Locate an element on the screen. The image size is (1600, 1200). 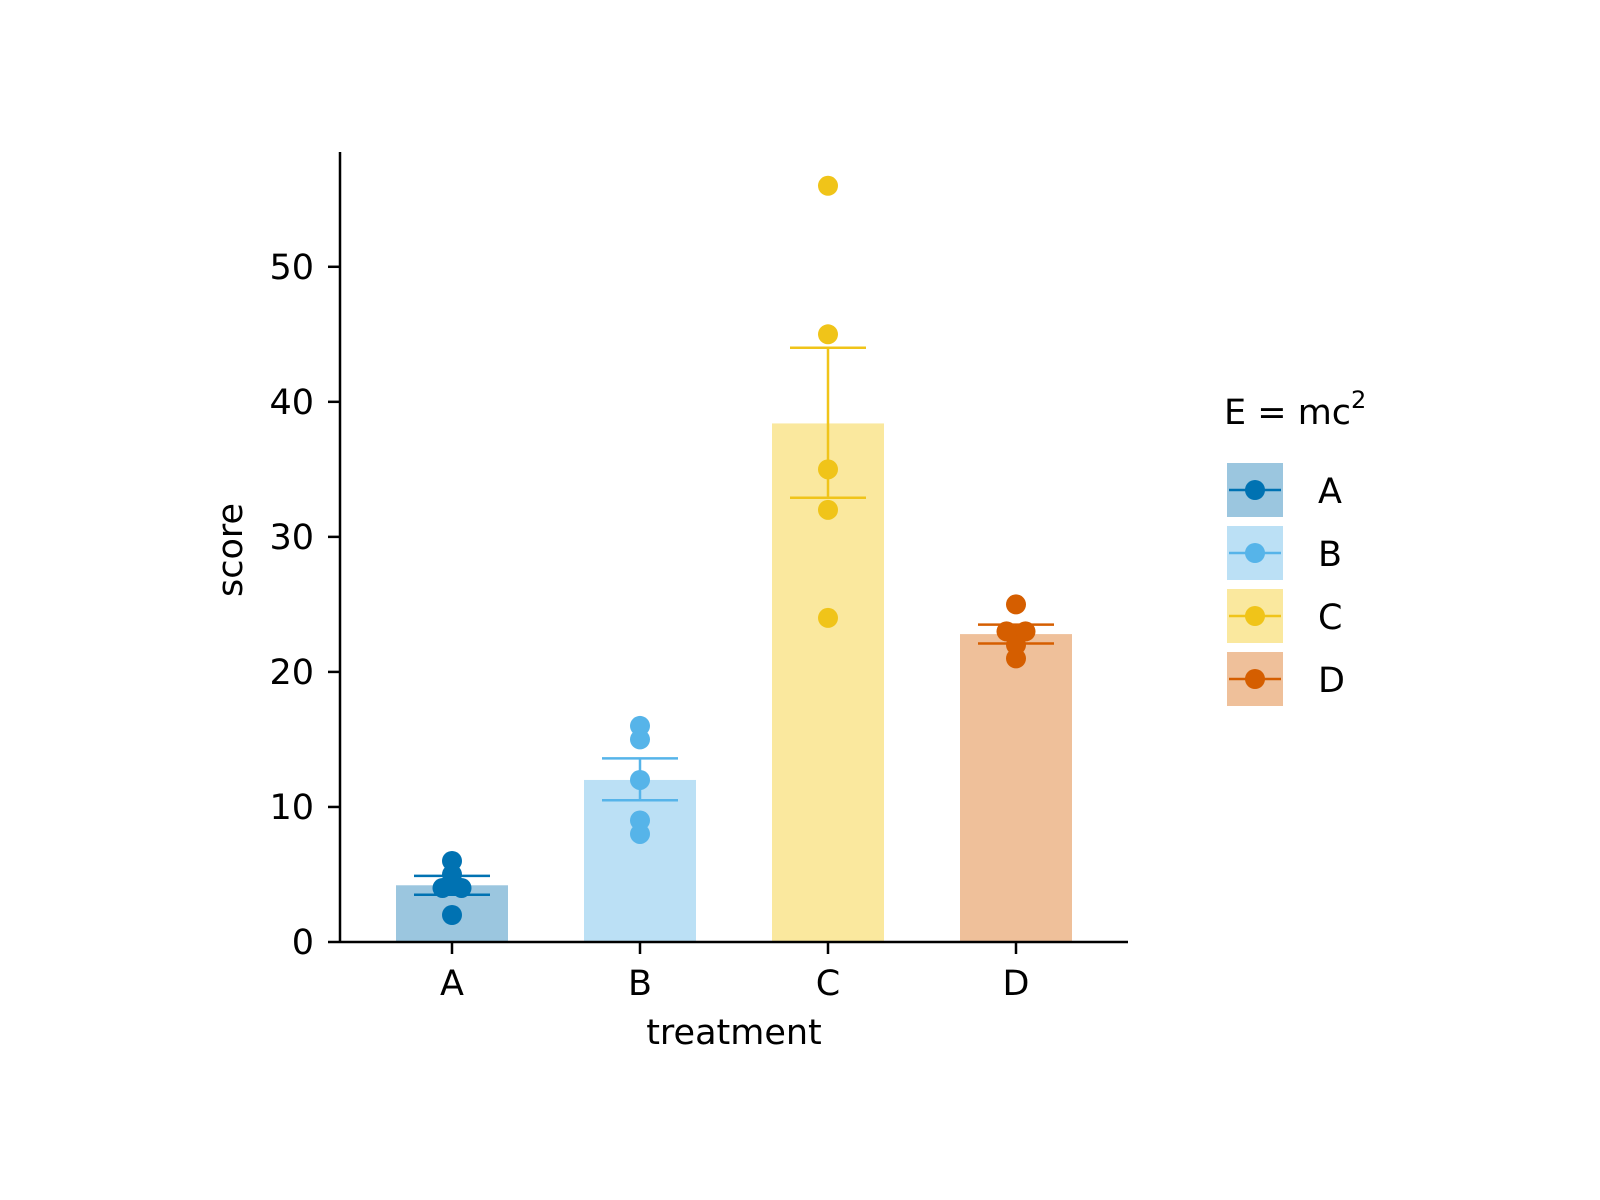
y-tick-label: 50 is located at coordinates (291, 268).